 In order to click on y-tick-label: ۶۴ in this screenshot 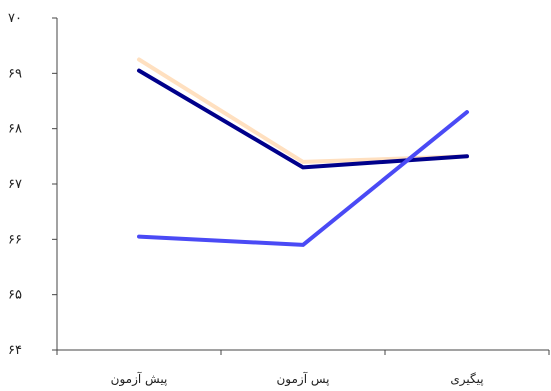, I will do `click(15, 350)`.